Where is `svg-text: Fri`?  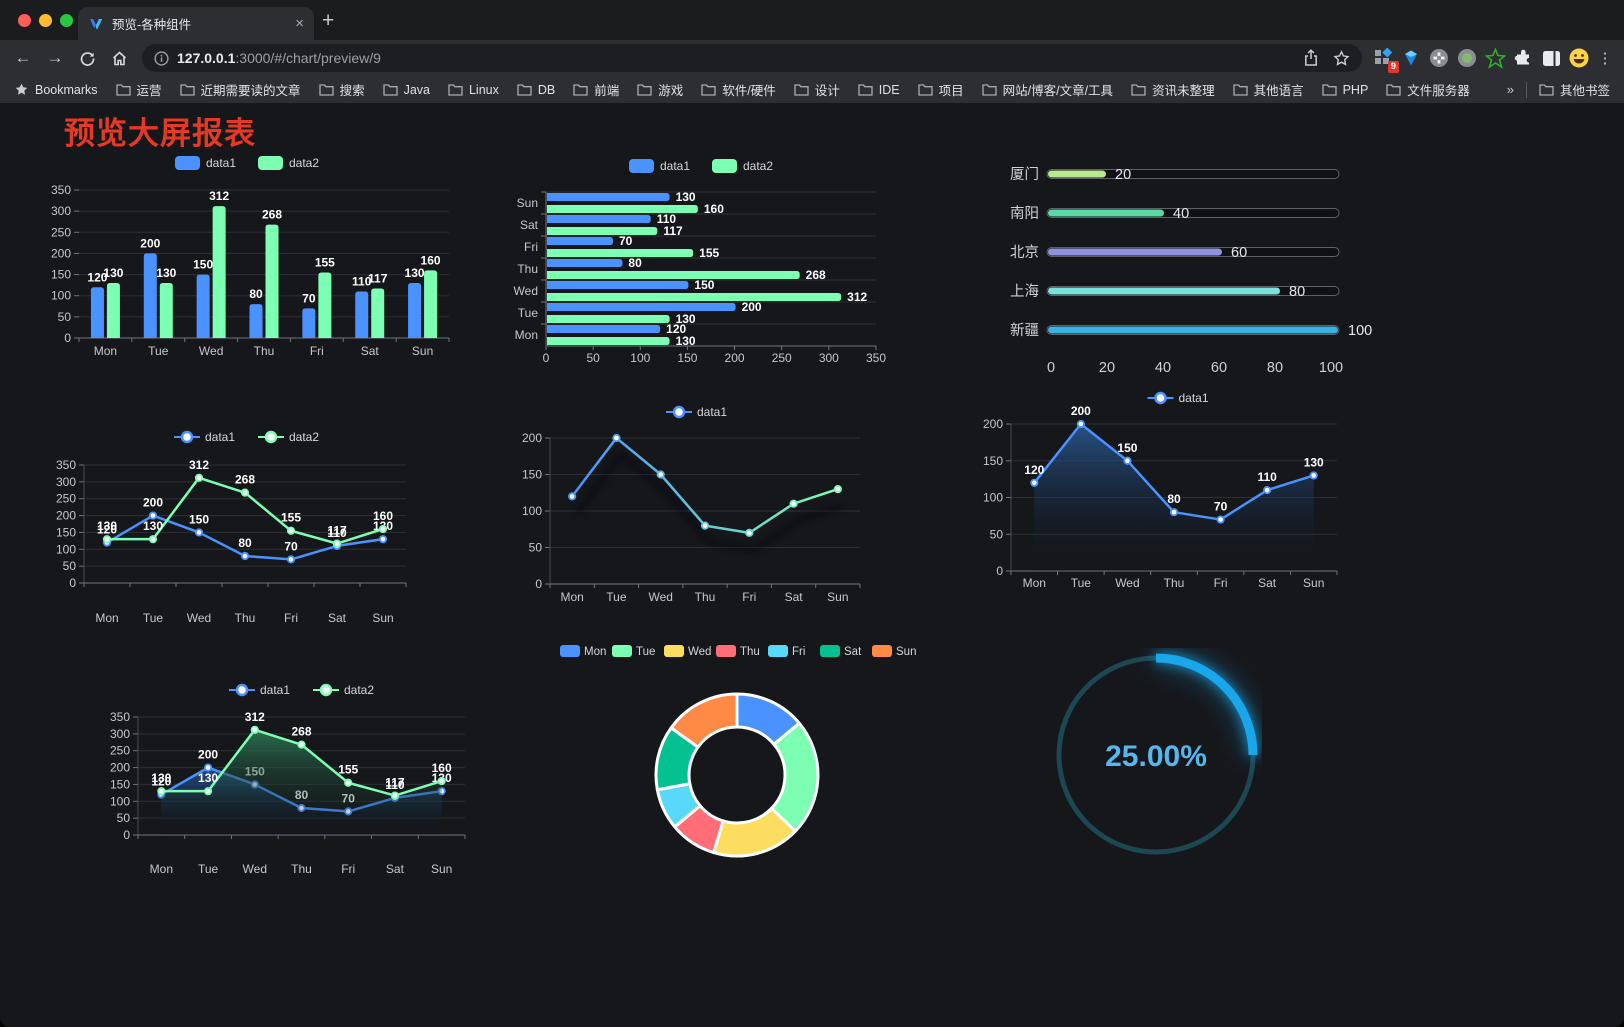 svg-text: Fri is located at coordinates (348, 869).